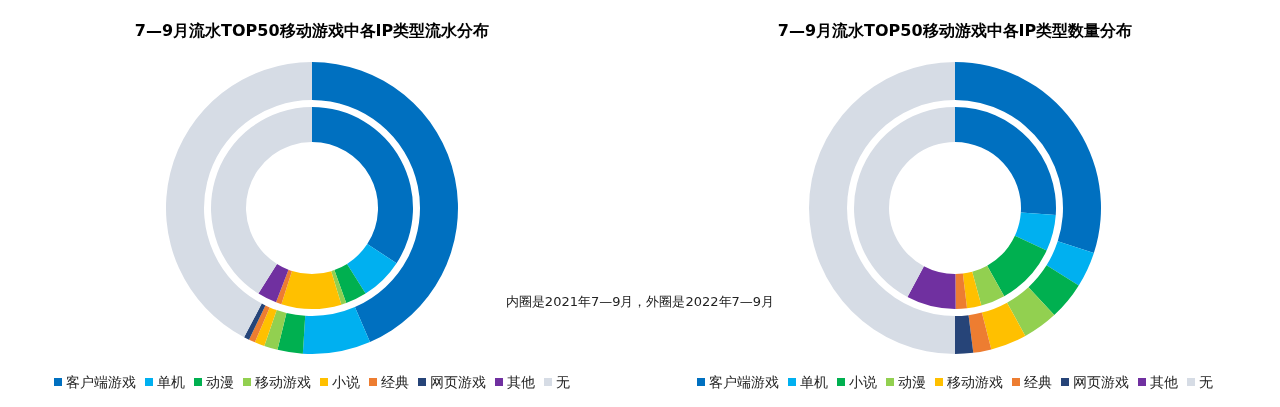  I want to click on chart-title: 7—9月流水TOP50移动游戏中各IP类型流水分布, so click(312, 30).